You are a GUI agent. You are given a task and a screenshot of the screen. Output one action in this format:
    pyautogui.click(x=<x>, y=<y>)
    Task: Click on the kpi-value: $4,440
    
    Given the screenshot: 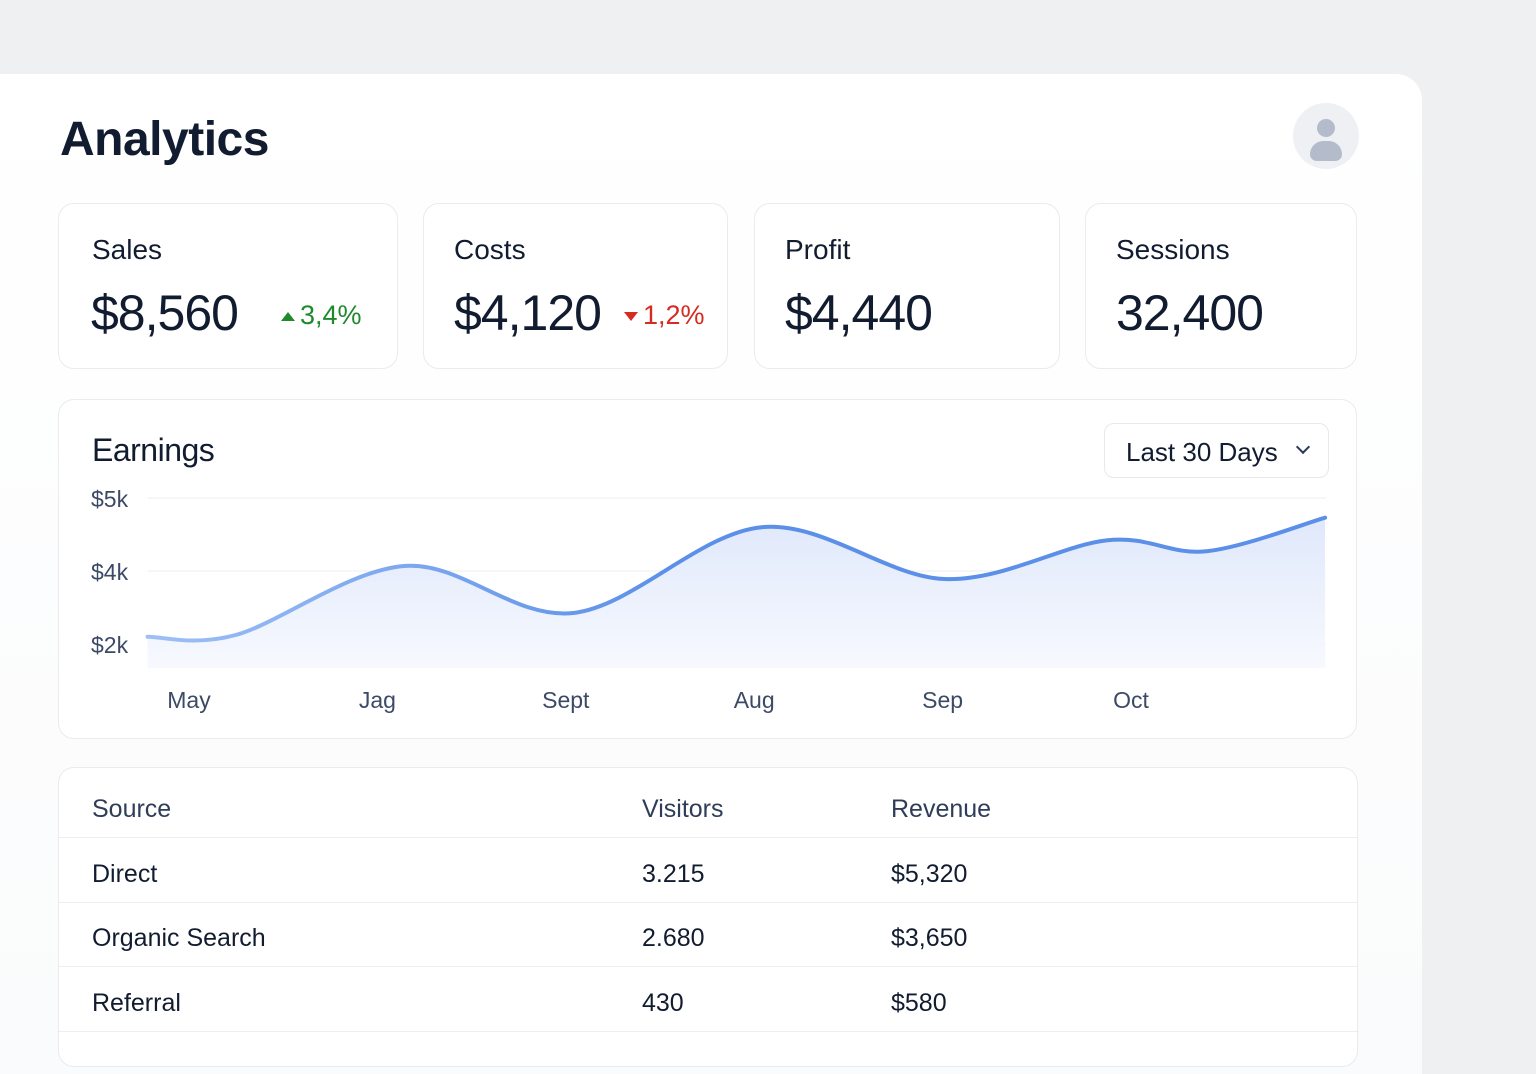 What is the action you would take?
    pyautogui.click(x=859, y=313)
    